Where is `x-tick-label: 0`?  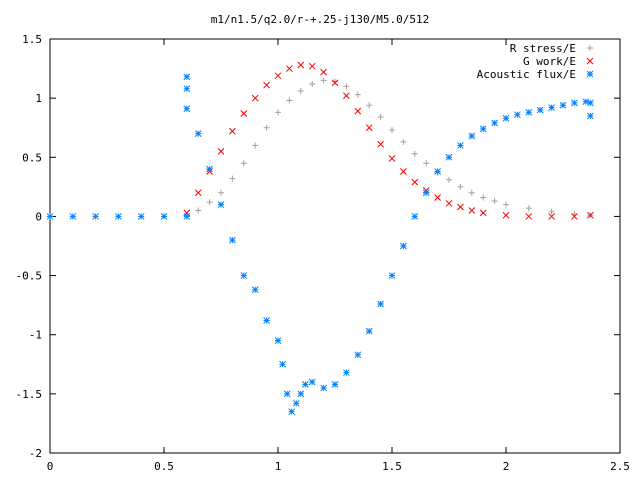
x-tick-label: 0 is located at coordinates (50, 466).